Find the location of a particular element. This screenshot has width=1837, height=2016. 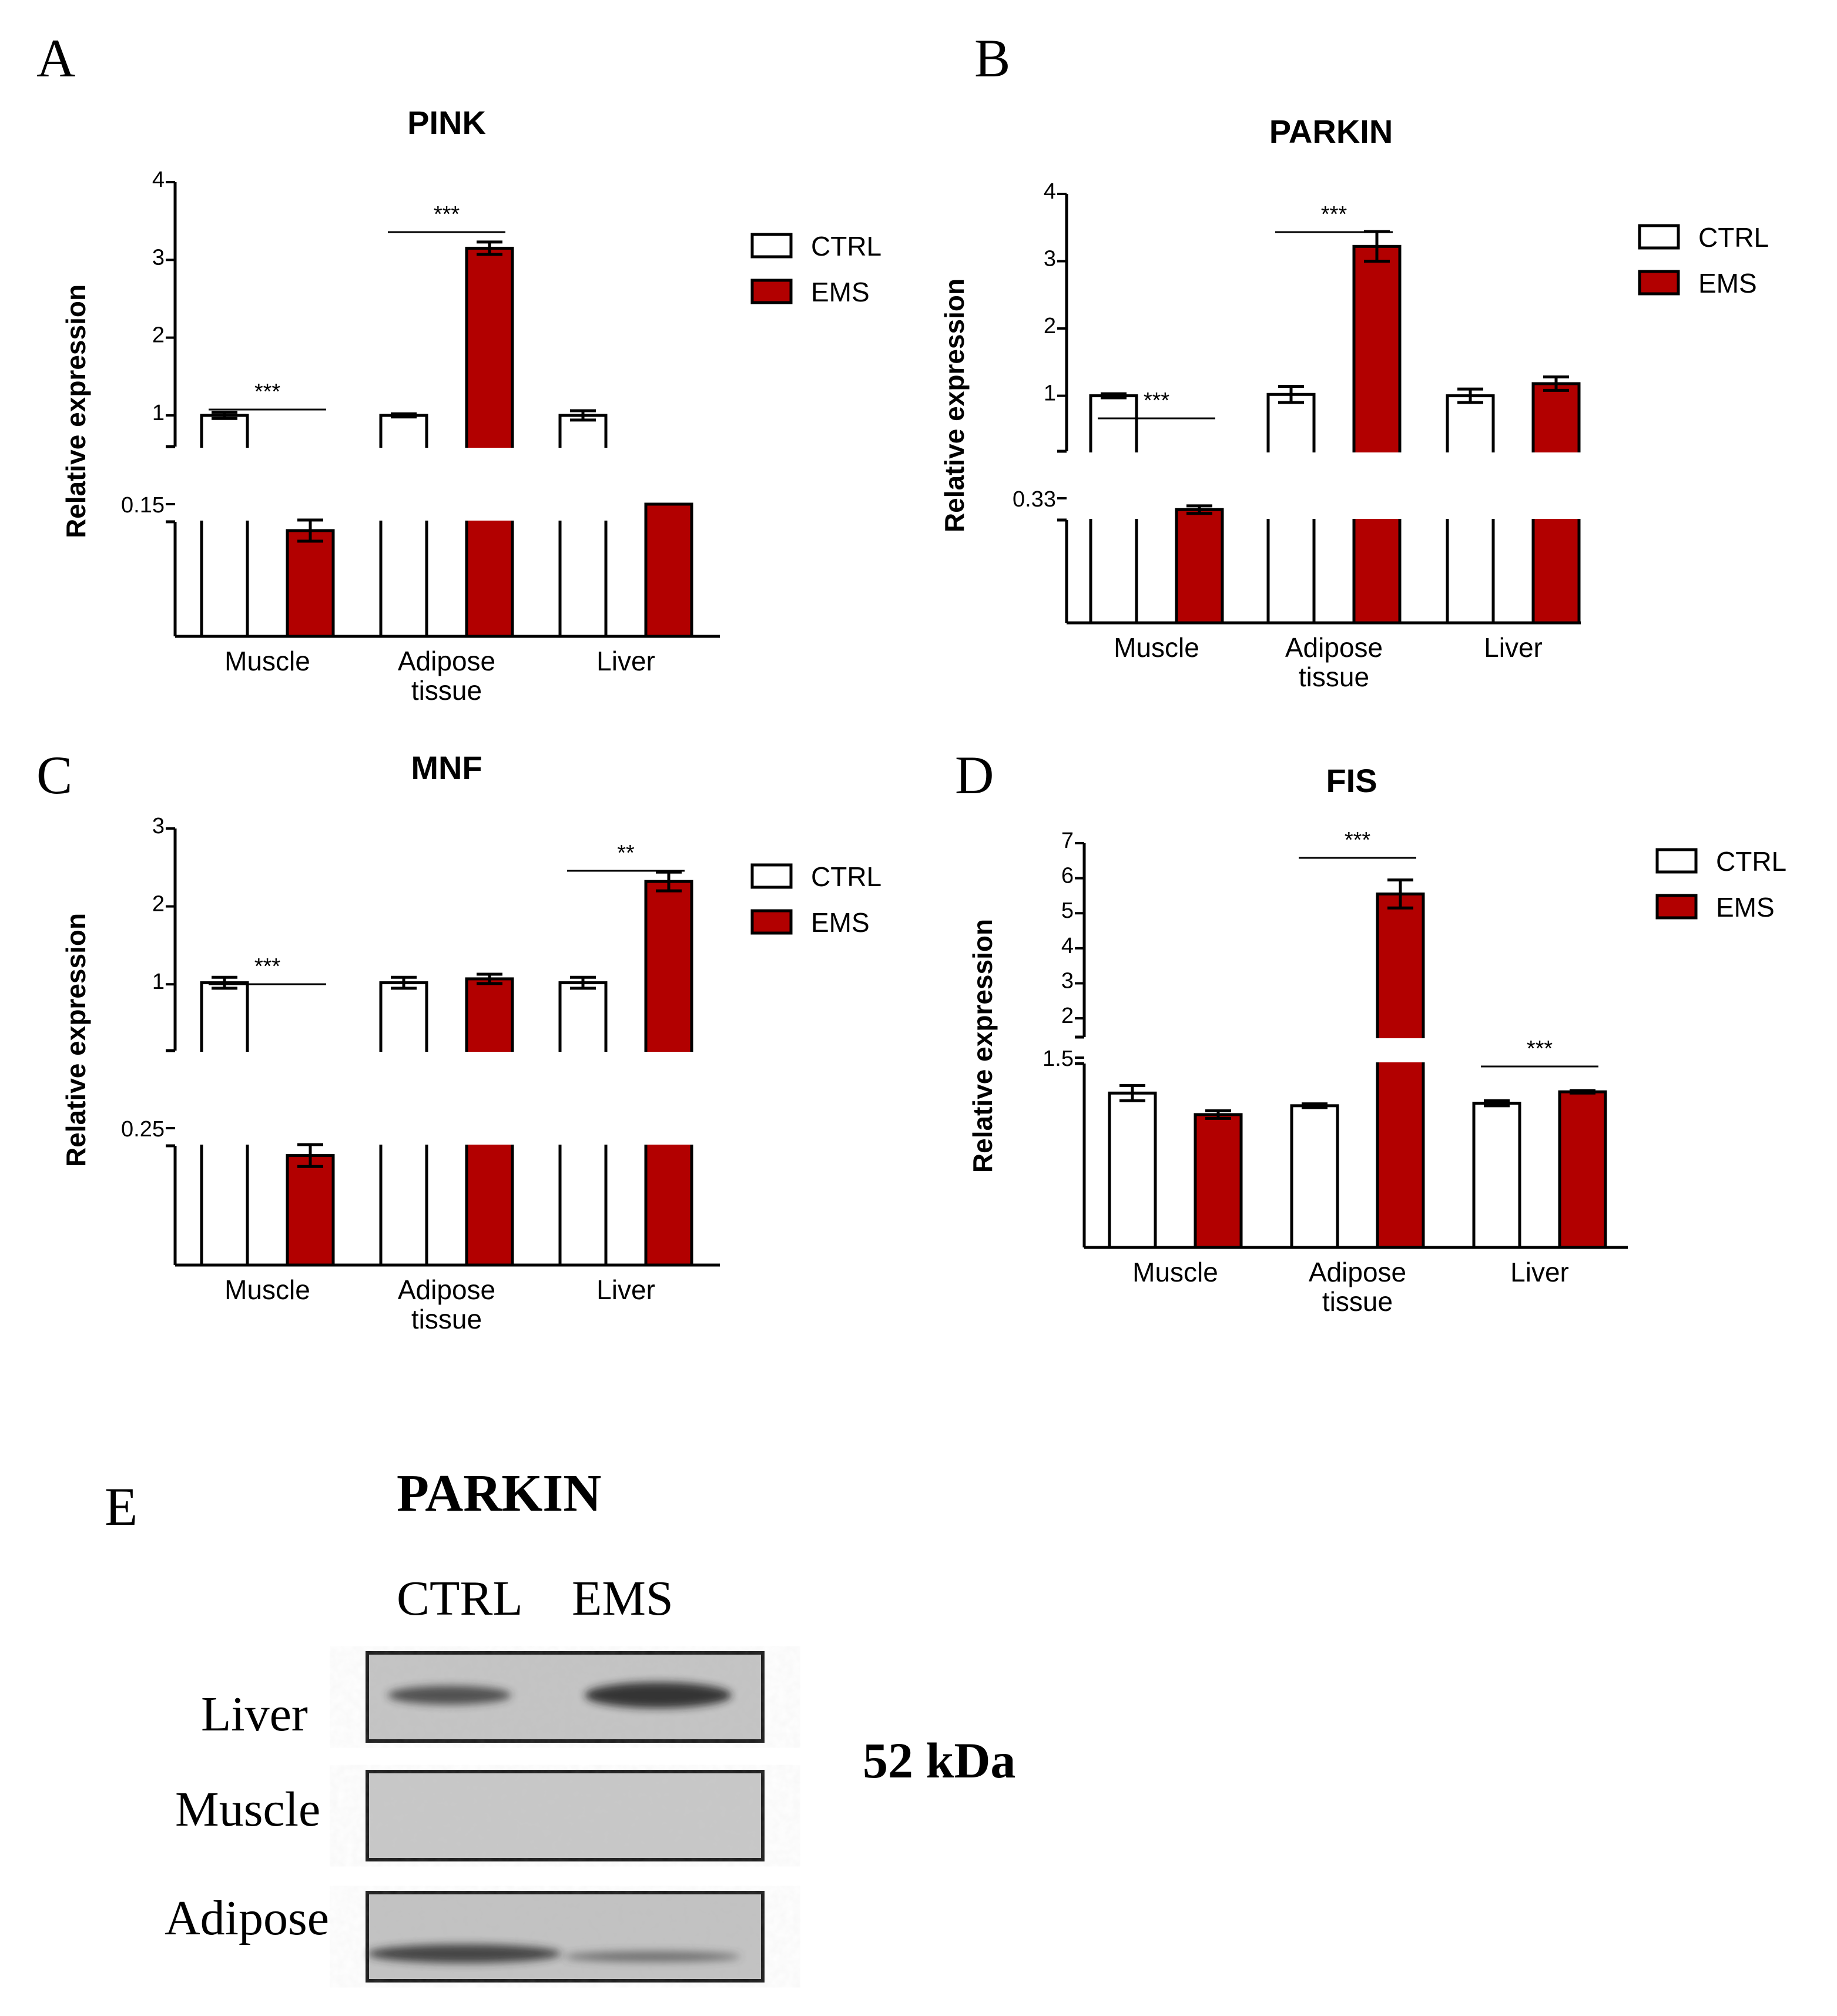

blot-row-adipose: Adipose is located at coordinates (247, 1918).